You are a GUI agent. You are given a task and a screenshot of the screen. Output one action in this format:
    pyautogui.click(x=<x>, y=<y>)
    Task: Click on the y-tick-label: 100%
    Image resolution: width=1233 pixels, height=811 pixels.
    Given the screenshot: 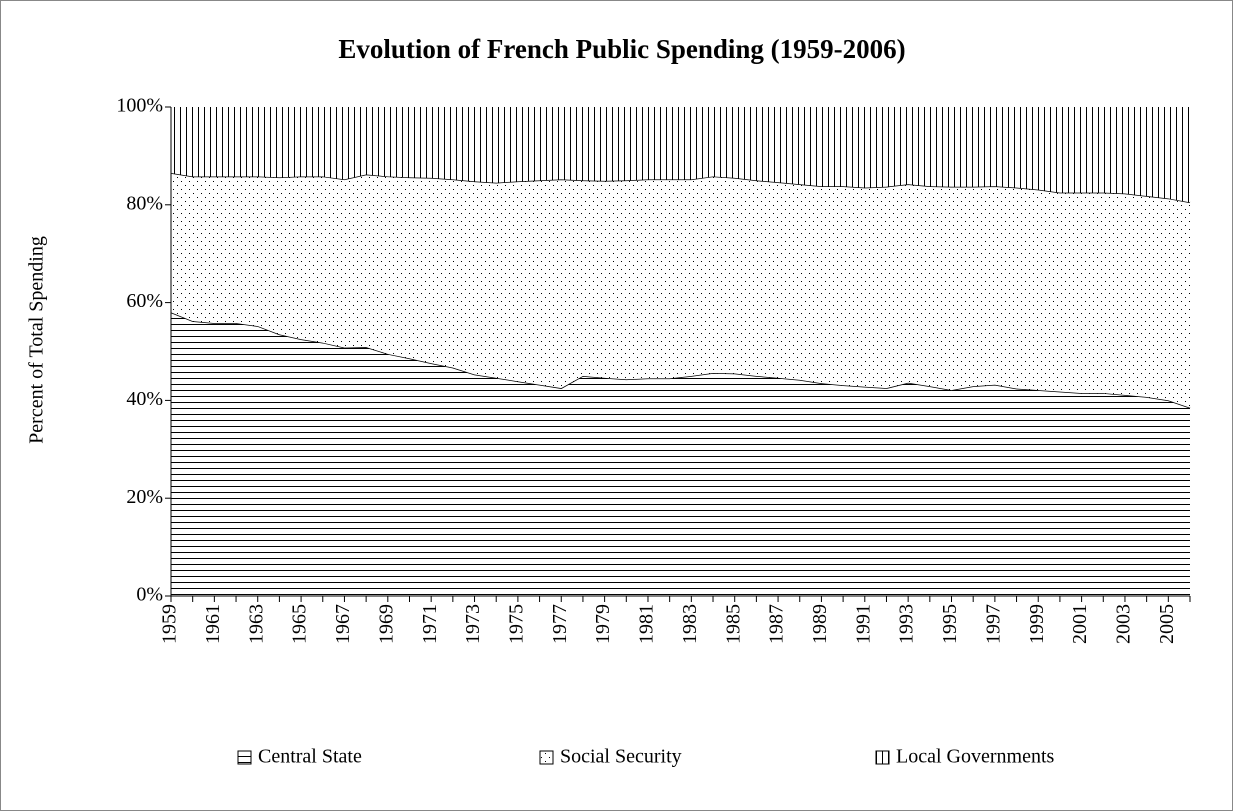 What is the action you would take?
    pyautogui.click(x=139, y=106)
    